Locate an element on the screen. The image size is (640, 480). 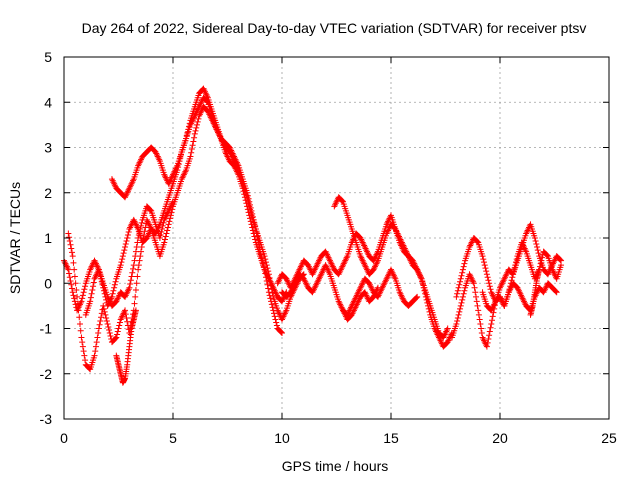
x-tick-label: 25 is located at coordinates (609, 438).